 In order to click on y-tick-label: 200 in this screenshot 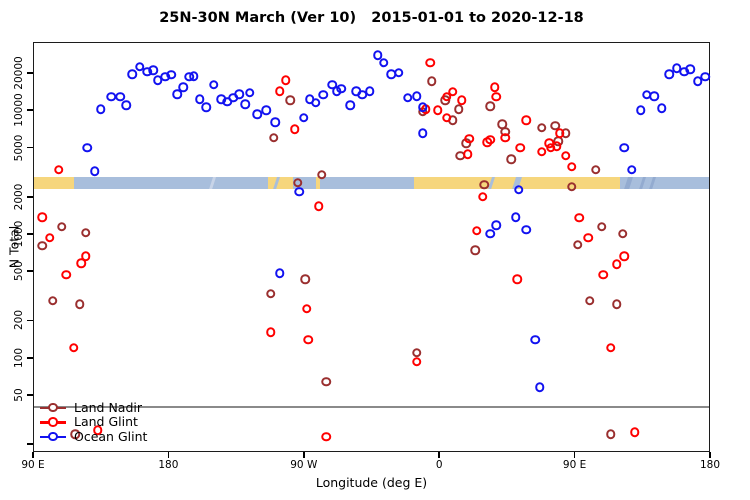, I will do `click(19, 320)`.